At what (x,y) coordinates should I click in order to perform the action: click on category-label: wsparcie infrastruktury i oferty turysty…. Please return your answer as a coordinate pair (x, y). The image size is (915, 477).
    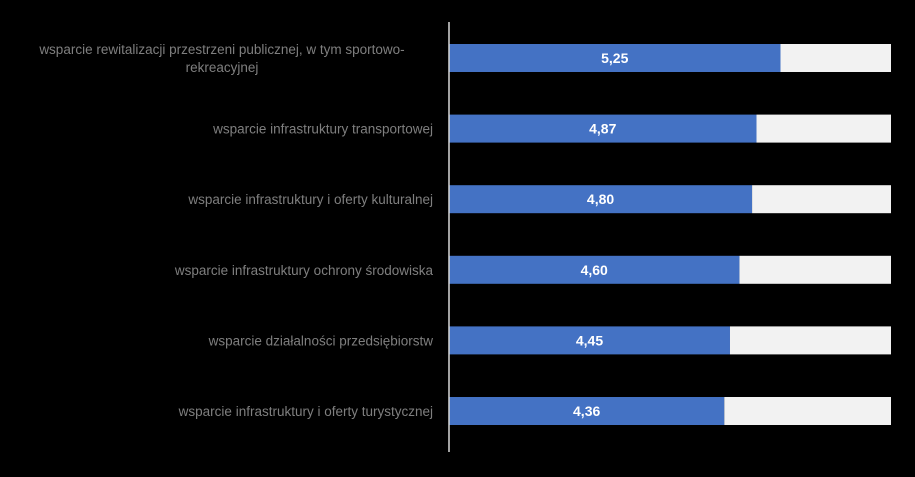
    Looking at the image, I should click on (305, 411).